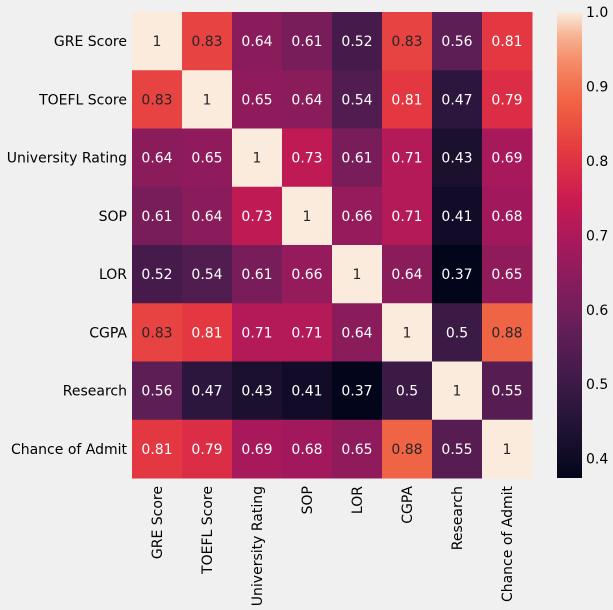 The height and width of the screenshot is (610, 613). What do you see at coordinates (456, 42) in the screenshot?
I see `cell-annotation: 0.56` at bounding box center [456, 42].